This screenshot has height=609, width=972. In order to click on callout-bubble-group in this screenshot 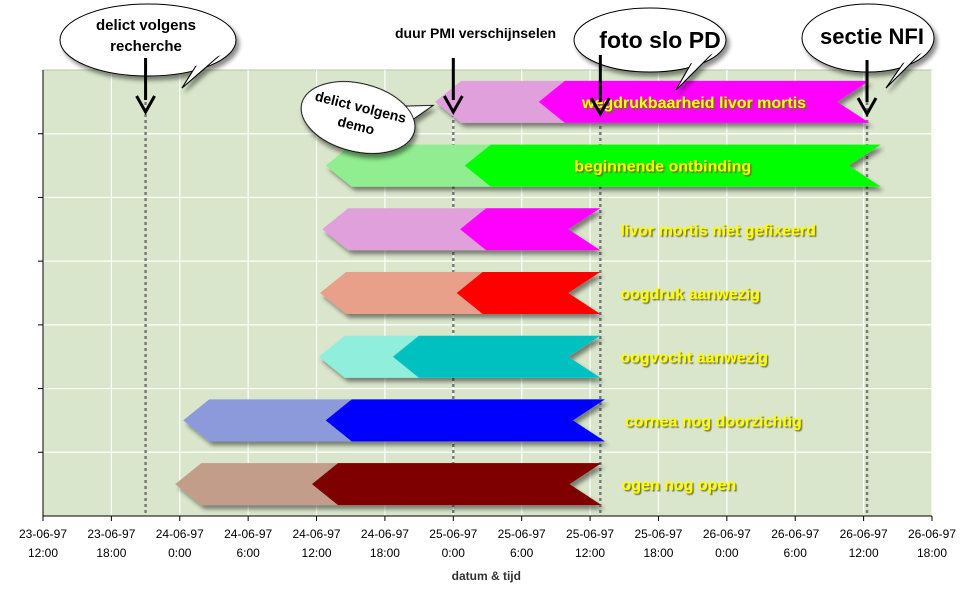, I will do `click(367, 117)`.